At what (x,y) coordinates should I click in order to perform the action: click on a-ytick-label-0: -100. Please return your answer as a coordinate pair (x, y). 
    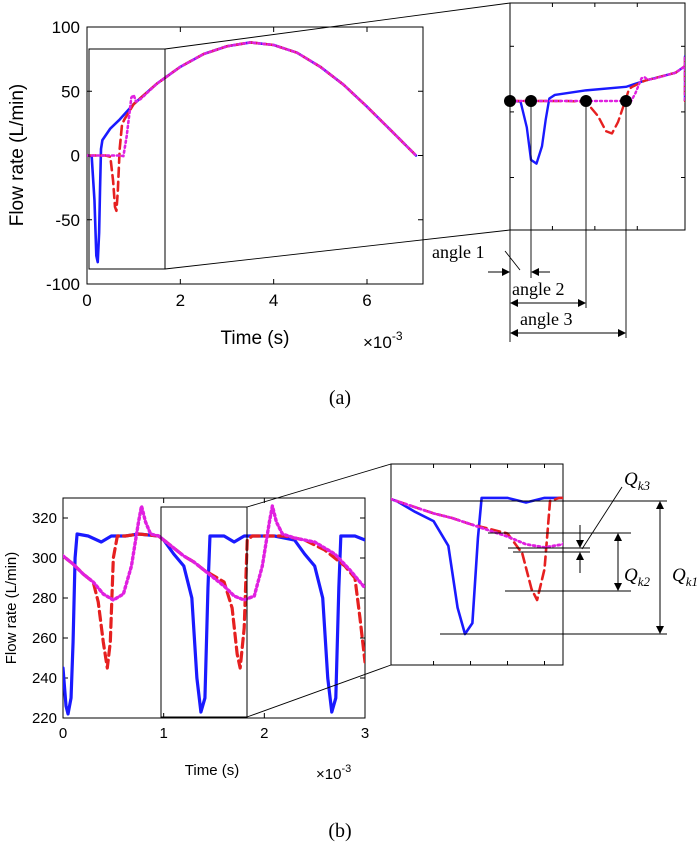
    Looking at the image, I should click on (63, 284).